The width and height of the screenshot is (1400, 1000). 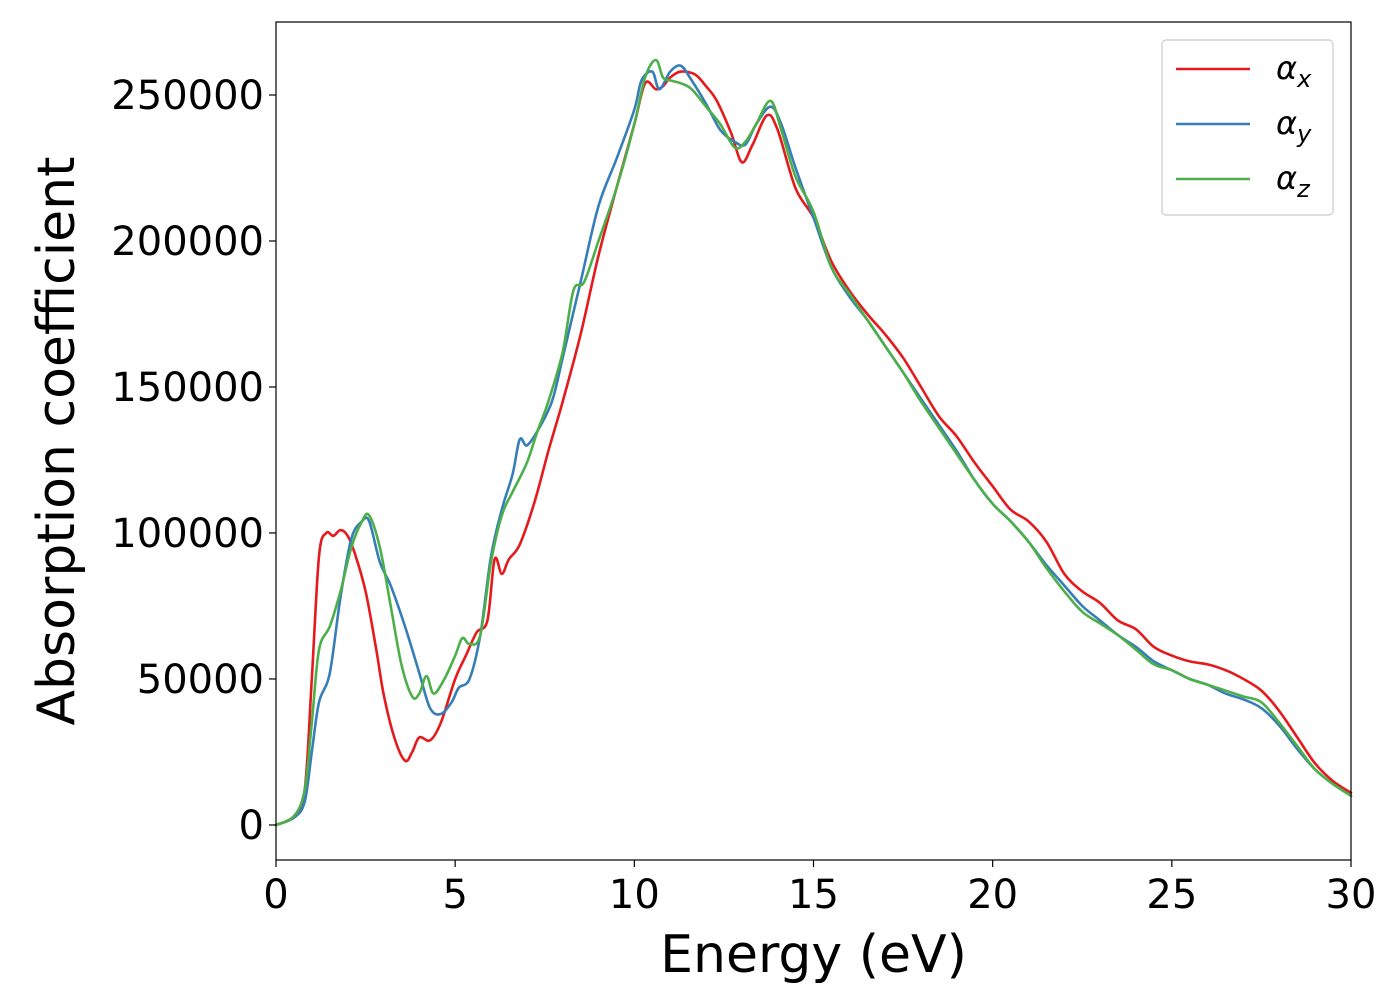 I want to click on y-tick-label: 50000, so click(x=200, y=680).